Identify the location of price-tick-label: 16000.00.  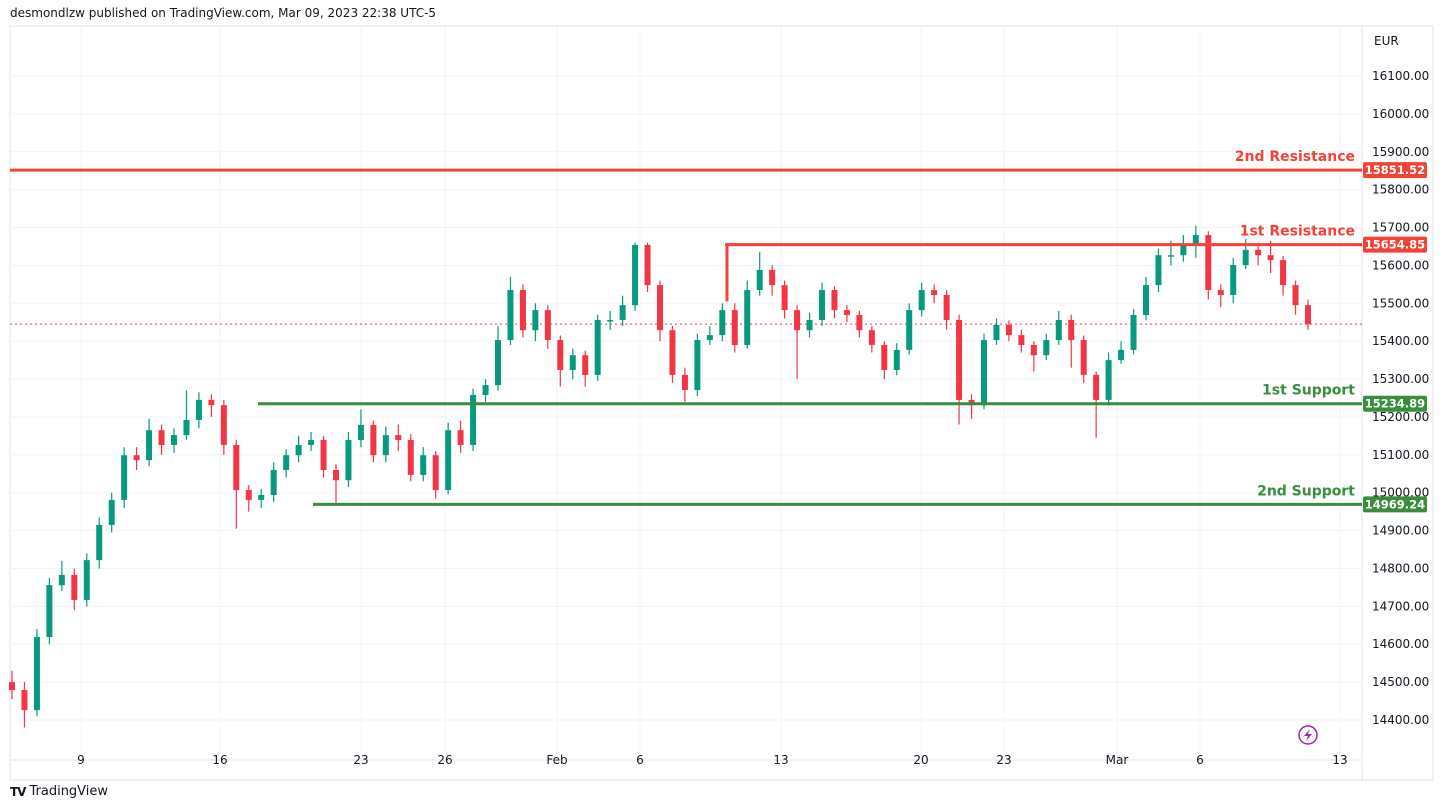
(1400, 114).